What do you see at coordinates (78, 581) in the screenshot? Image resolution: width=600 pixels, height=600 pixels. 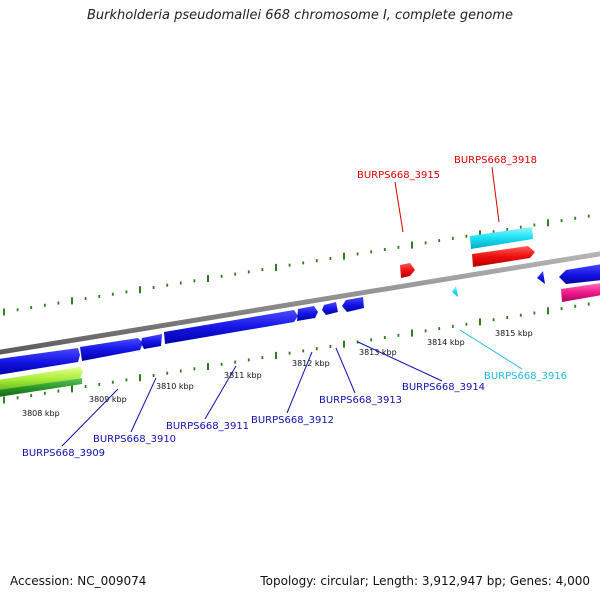 I see `accession-text: Accession: NC_009074` at bounding box center [78, 581].